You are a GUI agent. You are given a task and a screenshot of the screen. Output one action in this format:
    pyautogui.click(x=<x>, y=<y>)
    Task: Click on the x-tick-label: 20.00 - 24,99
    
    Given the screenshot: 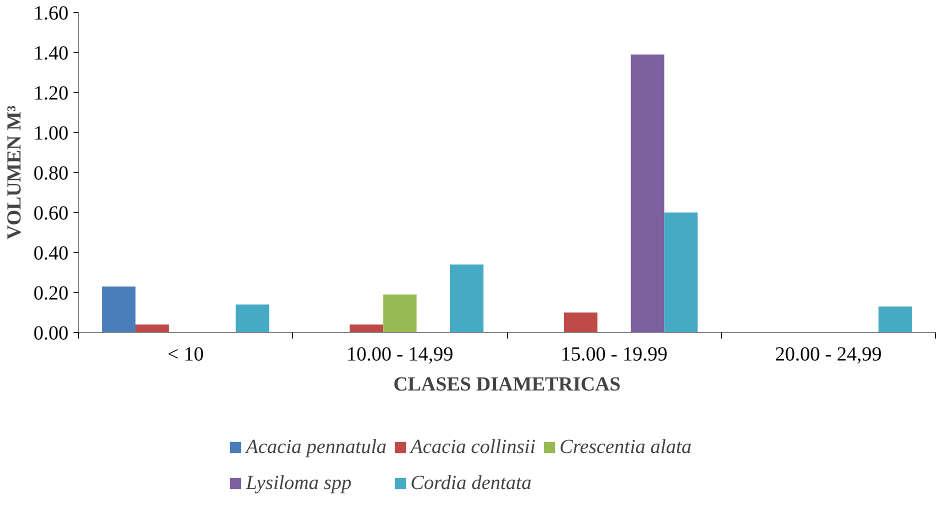 What is the action you would take?
    pyautogui.click(x=828, y=355)
    